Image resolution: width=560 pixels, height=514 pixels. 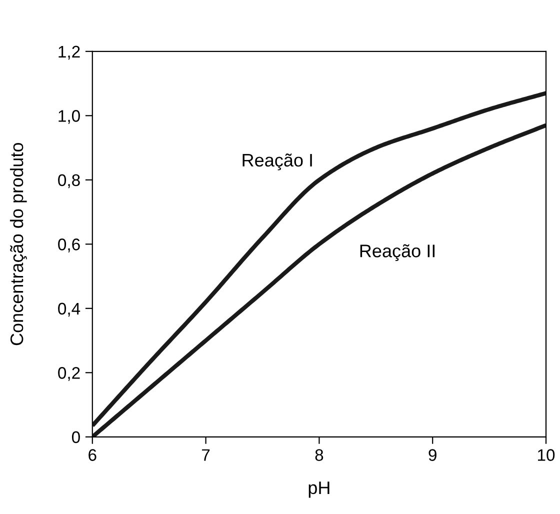 What do you see at coordinates (319, 455) in the screenshot?
I see `x-tick-label: 8` at bounding box center [319, 455].